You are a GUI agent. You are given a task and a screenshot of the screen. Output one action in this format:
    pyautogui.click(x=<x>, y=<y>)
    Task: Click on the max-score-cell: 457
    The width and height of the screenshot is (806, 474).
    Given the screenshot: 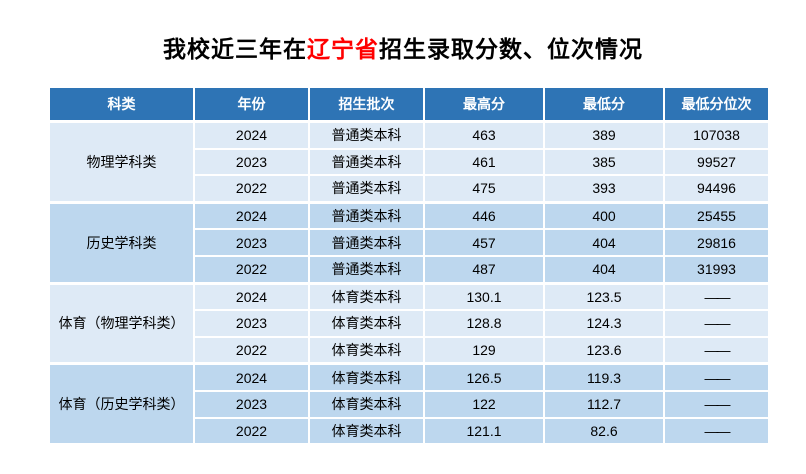 What is the action you would take?
    pyautogui.click(x=484, y=242)
    